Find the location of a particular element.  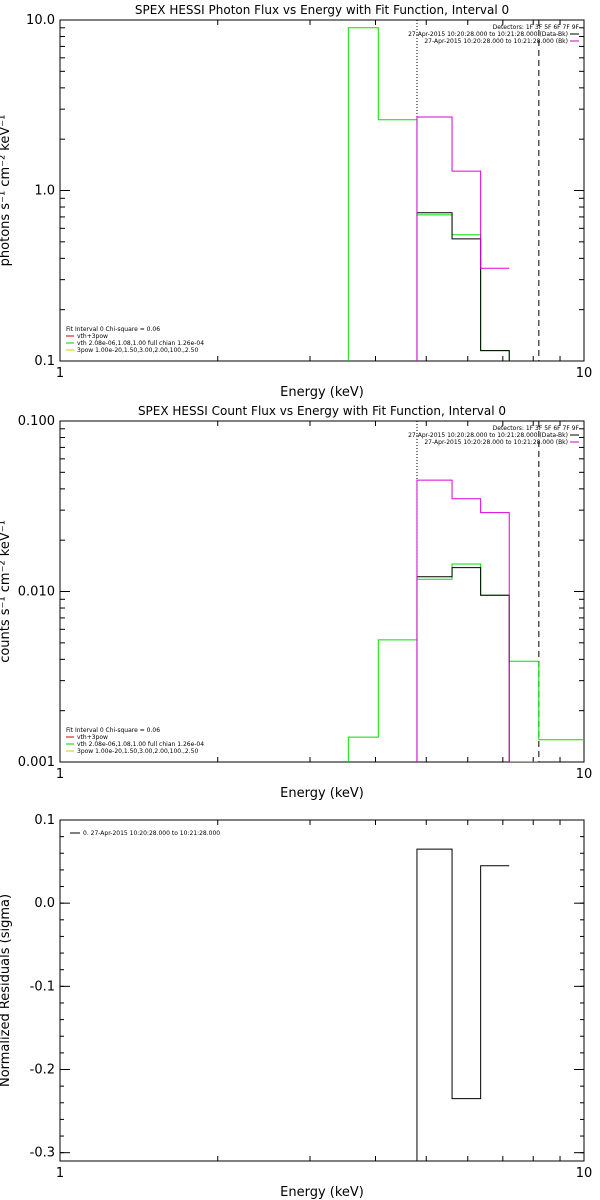

y-tick-label: 10.0 is located at coordinates (40, 20).